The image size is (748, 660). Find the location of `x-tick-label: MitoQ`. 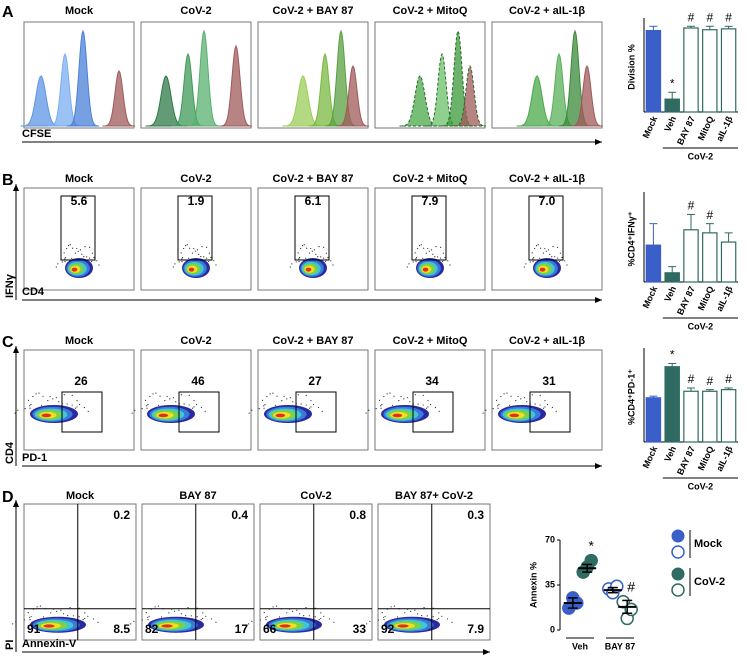

x-tick-label: MitoQ is located at coordinates (706, 128).